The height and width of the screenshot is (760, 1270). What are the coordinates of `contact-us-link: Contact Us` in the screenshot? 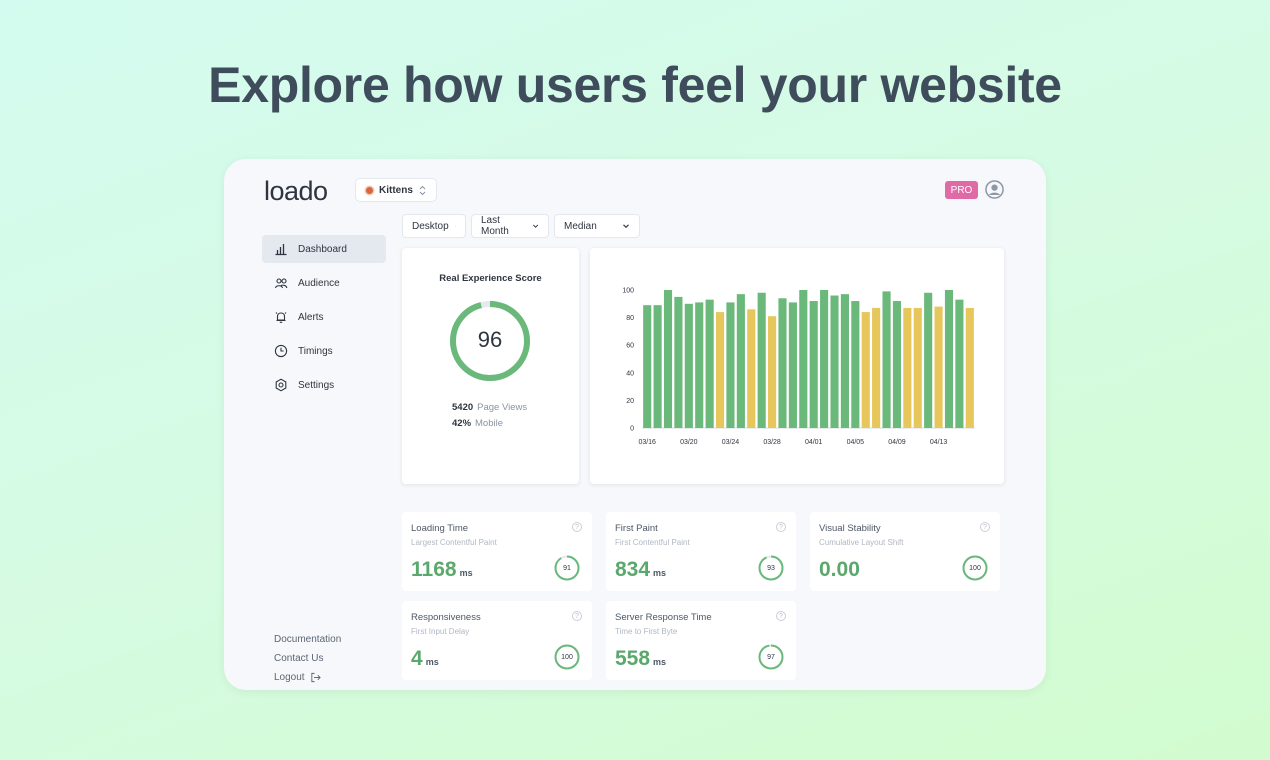 It's located at (299, 658).